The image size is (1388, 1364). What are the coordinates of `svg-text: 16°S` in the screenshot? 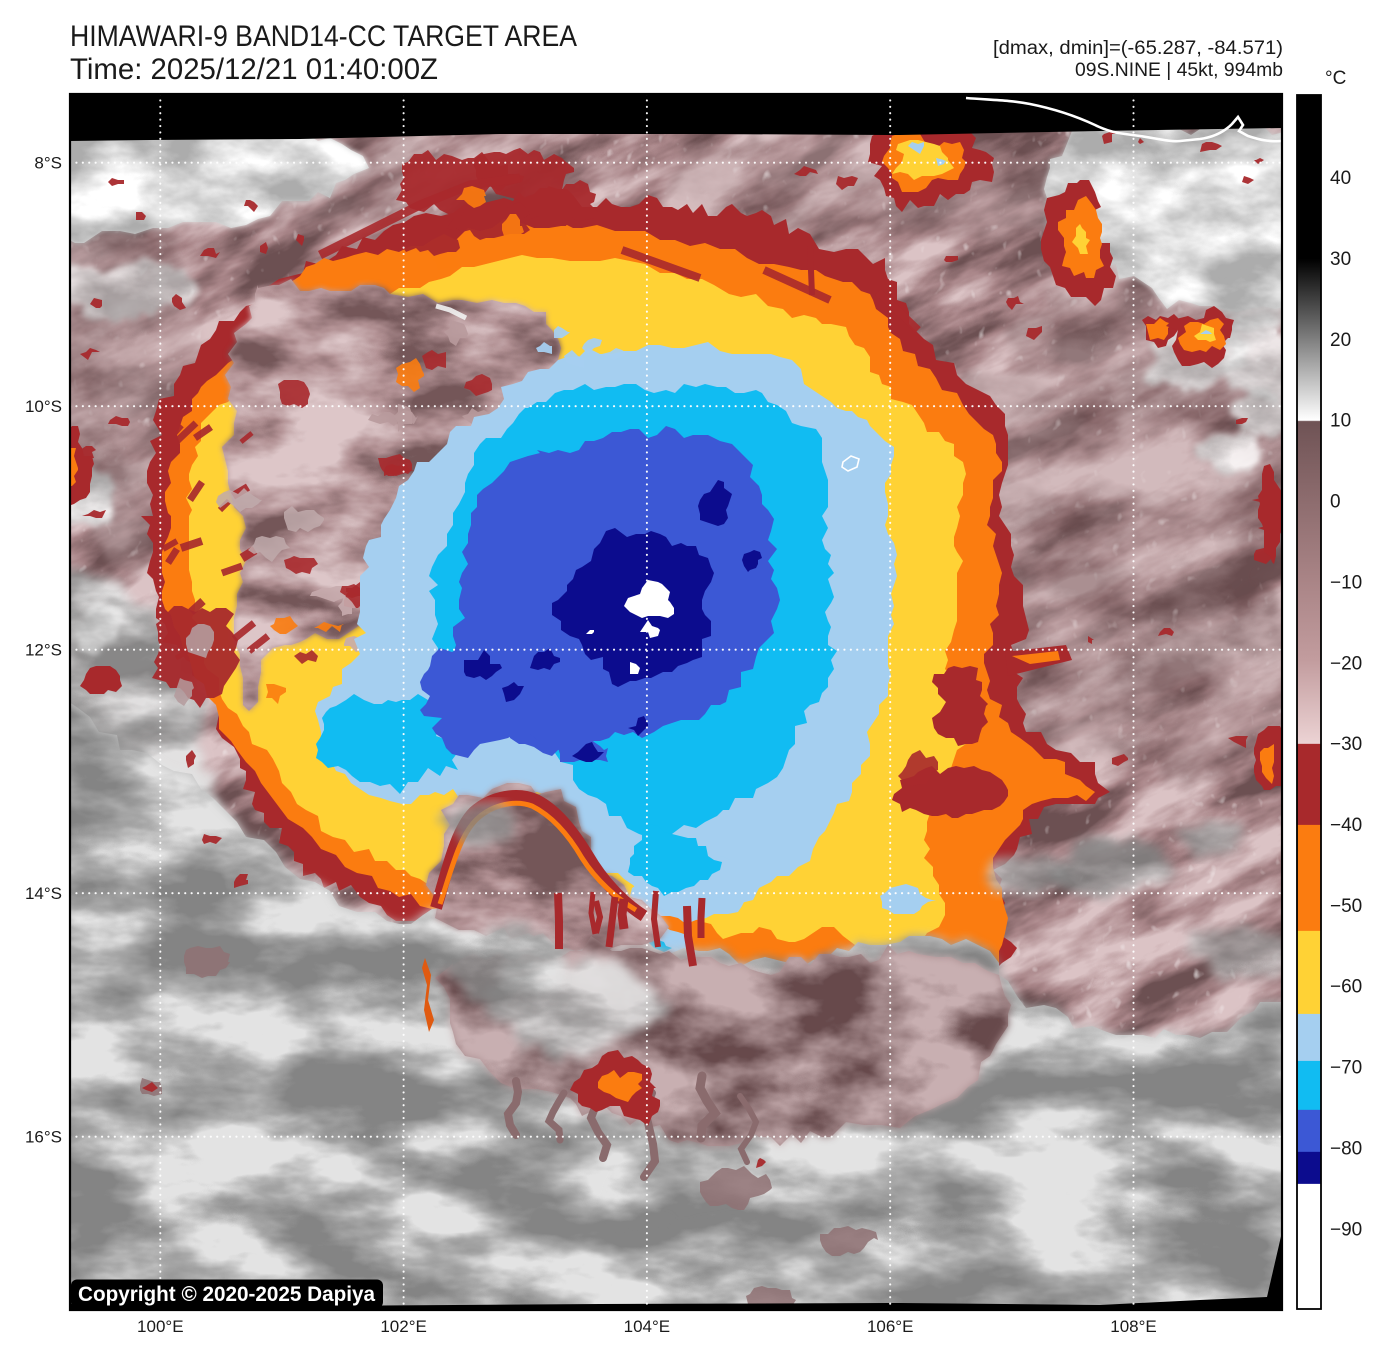 It's located at (43, 1137).